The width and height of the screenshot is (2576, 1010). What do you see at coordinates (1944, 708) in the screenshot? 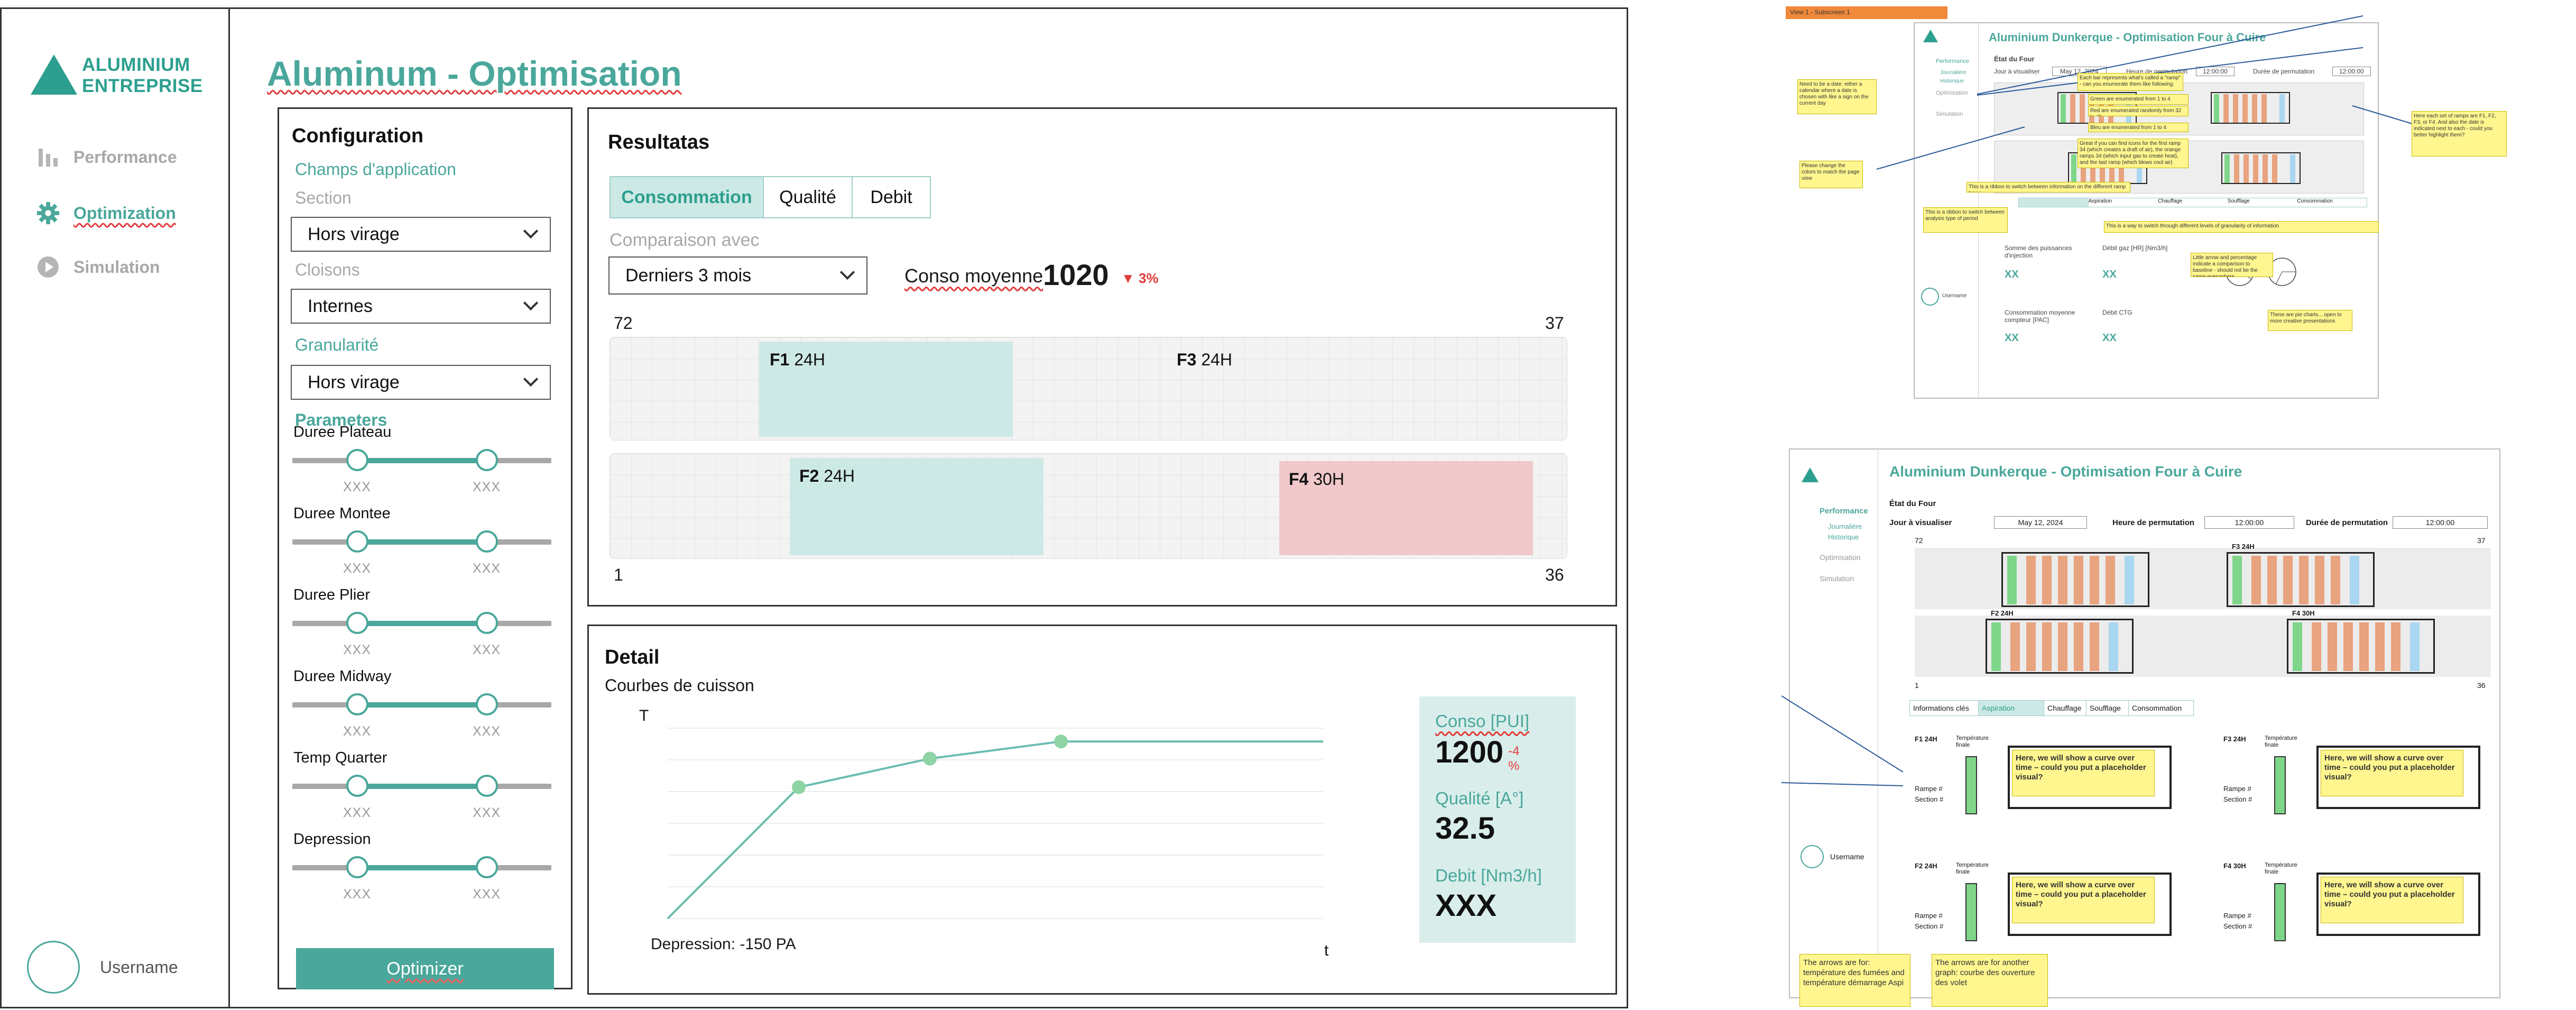
I see `mockup-bottom-tab-infos: Informations clés` at bounding box center [1944, 708].